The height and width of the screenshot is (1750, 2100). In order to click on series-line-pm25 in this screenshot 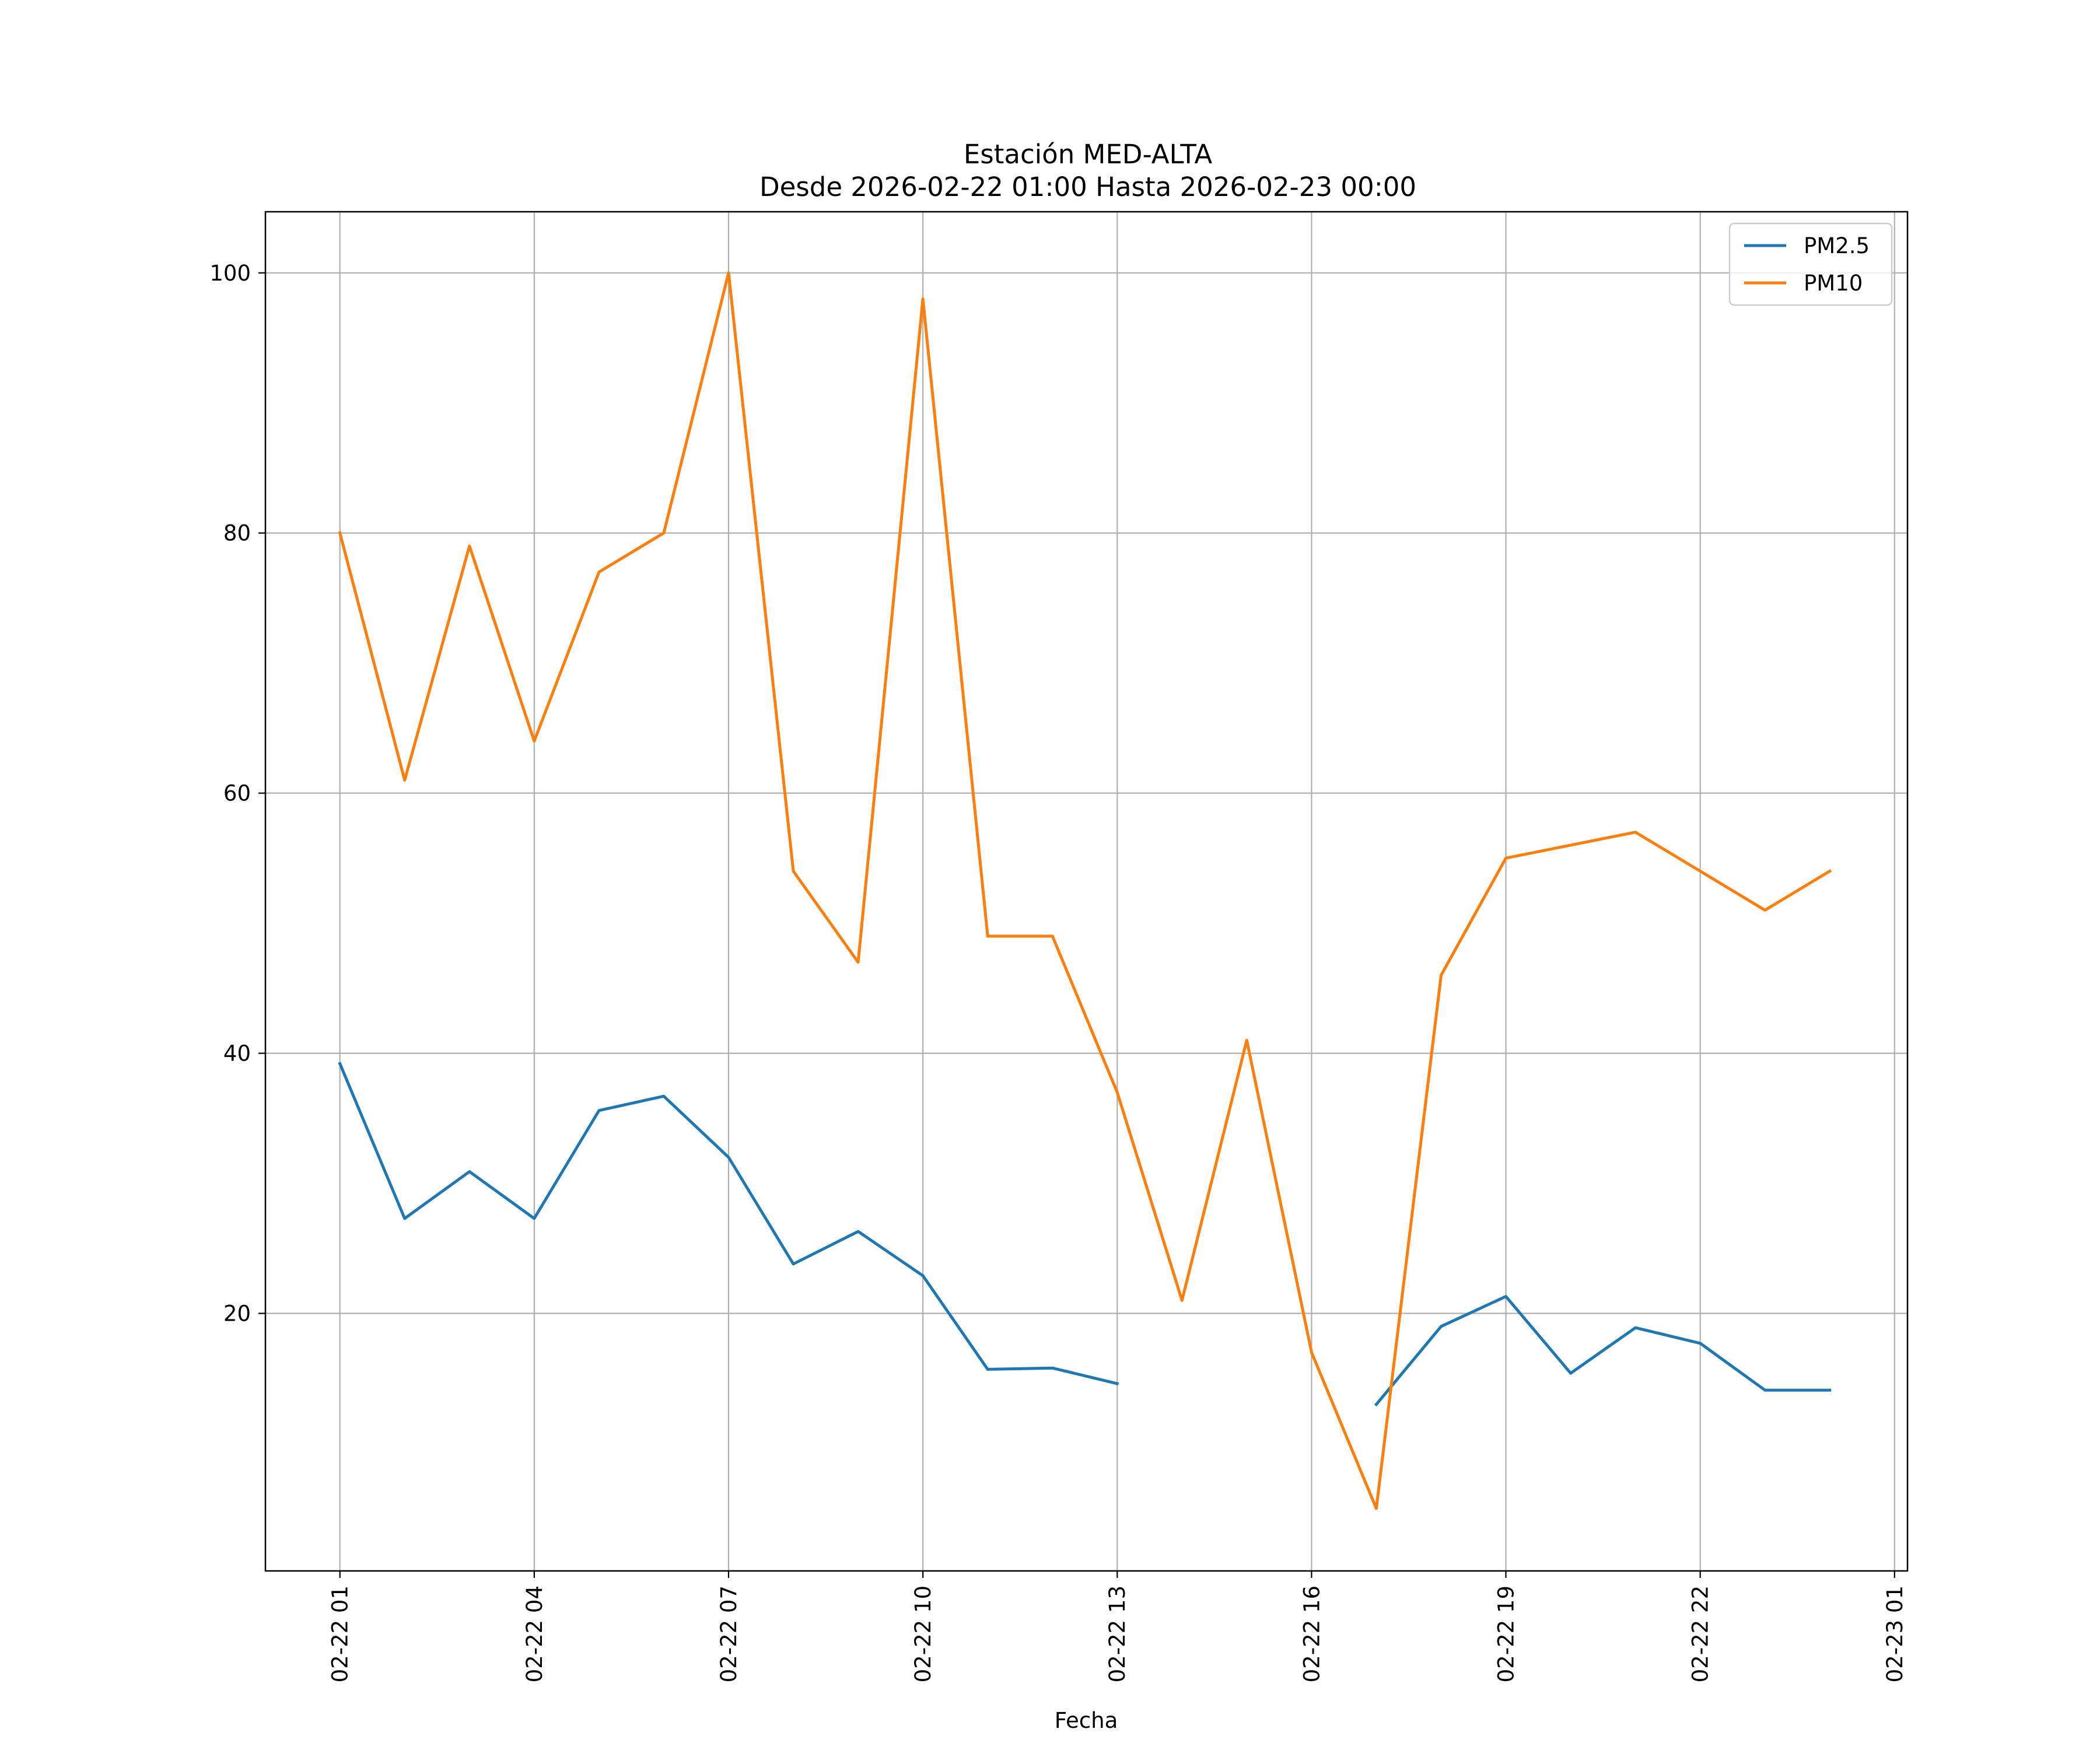, I will do `click(1085, 1234)`.